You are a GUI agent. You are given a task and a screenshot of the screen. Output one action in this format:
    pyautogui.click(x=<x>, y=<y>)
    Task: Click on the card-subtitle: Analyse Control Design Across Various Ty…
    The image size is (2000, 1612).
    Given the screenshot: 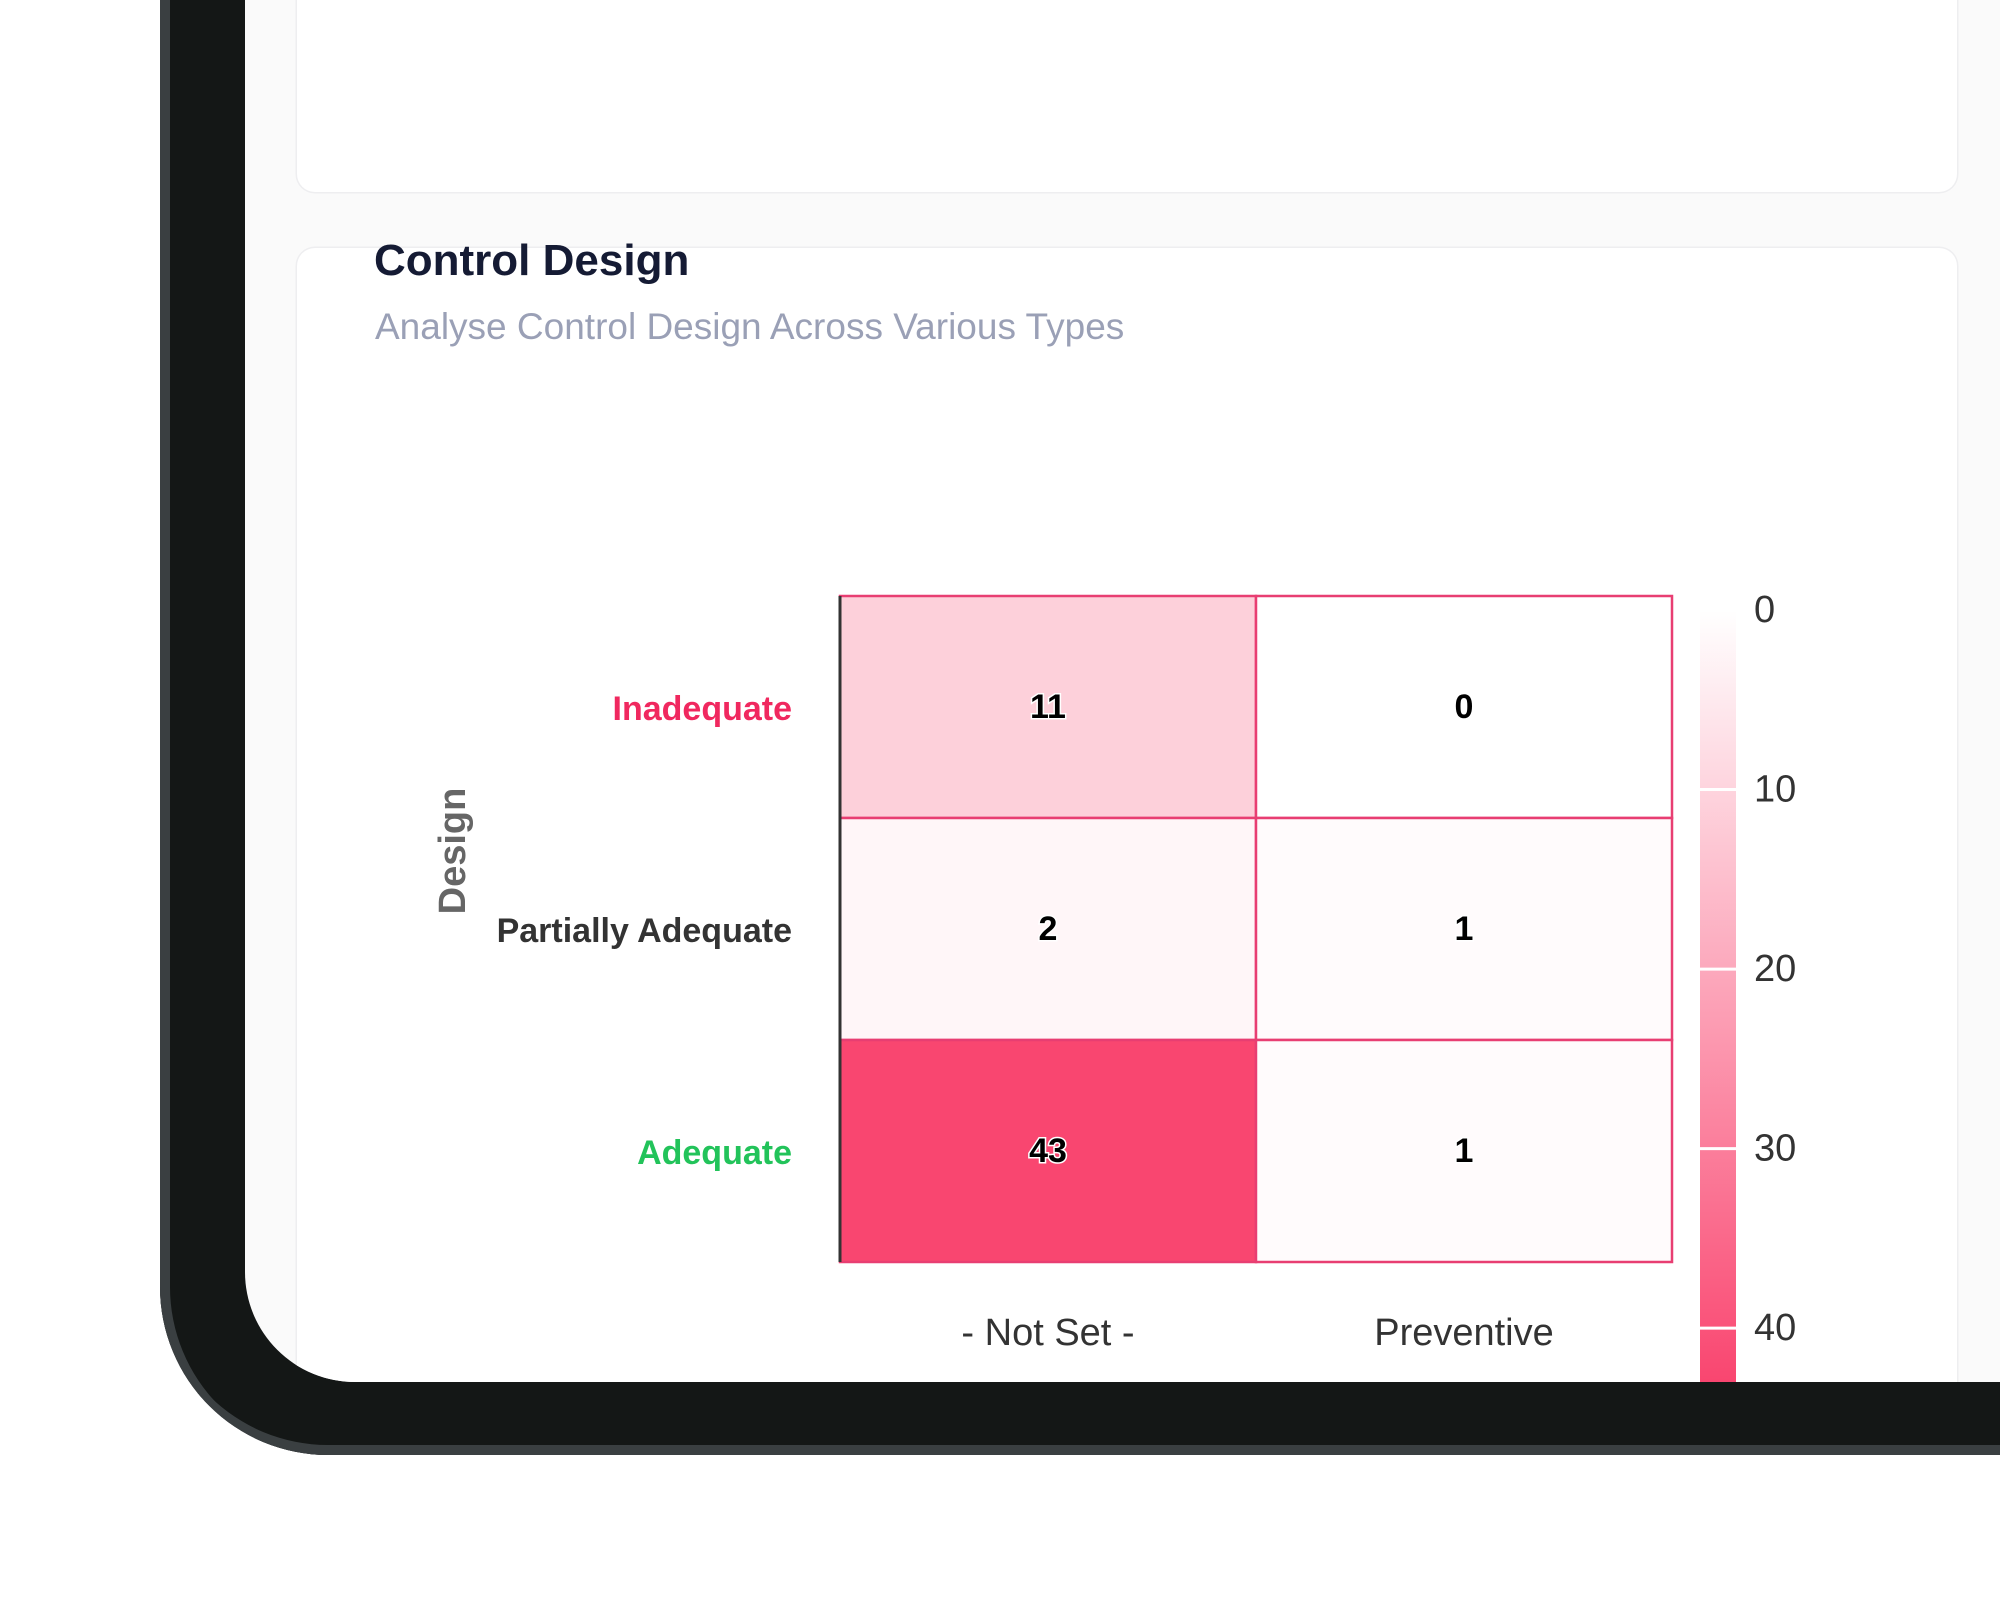 What is the action you would take?
    pyautogui.click(x=750, y=326)
    